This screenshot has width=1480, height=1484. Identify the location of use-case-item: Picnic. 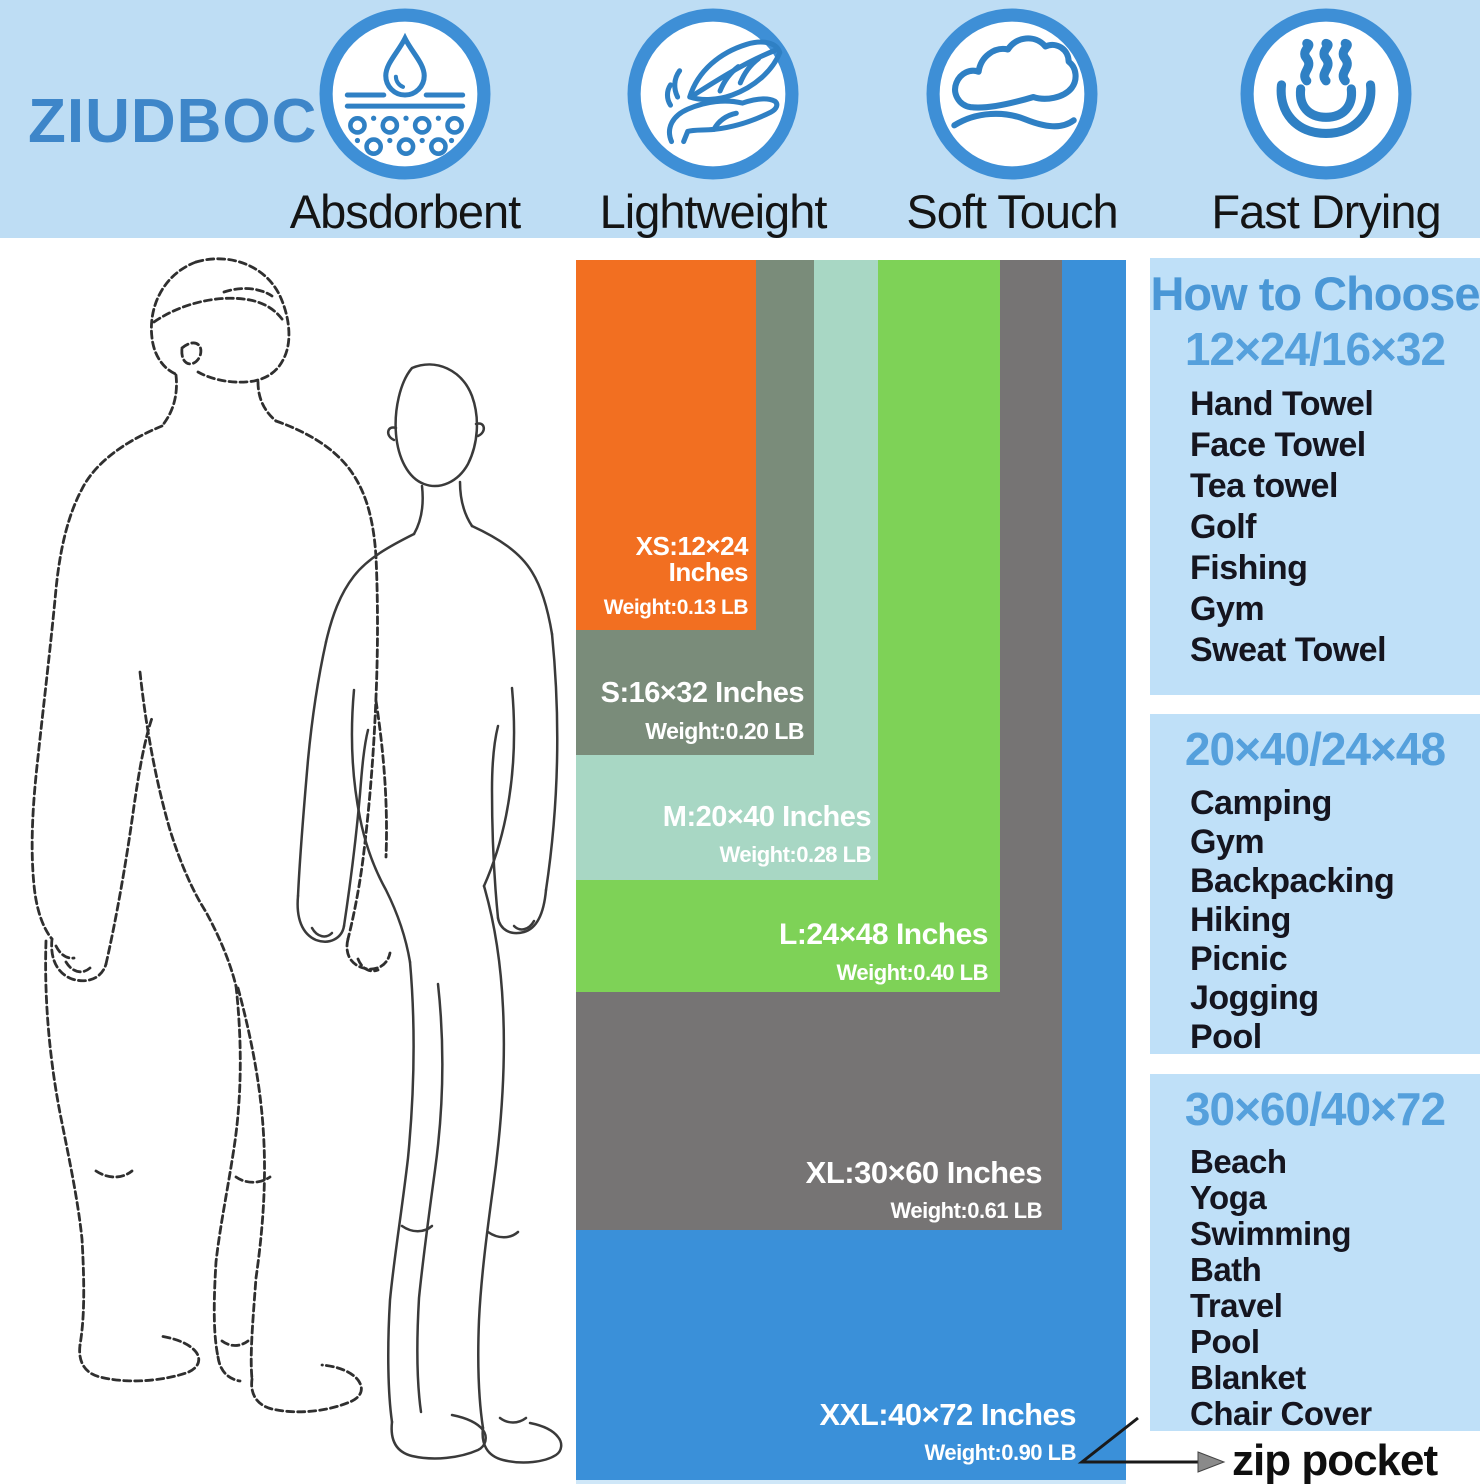
(1239, 959).